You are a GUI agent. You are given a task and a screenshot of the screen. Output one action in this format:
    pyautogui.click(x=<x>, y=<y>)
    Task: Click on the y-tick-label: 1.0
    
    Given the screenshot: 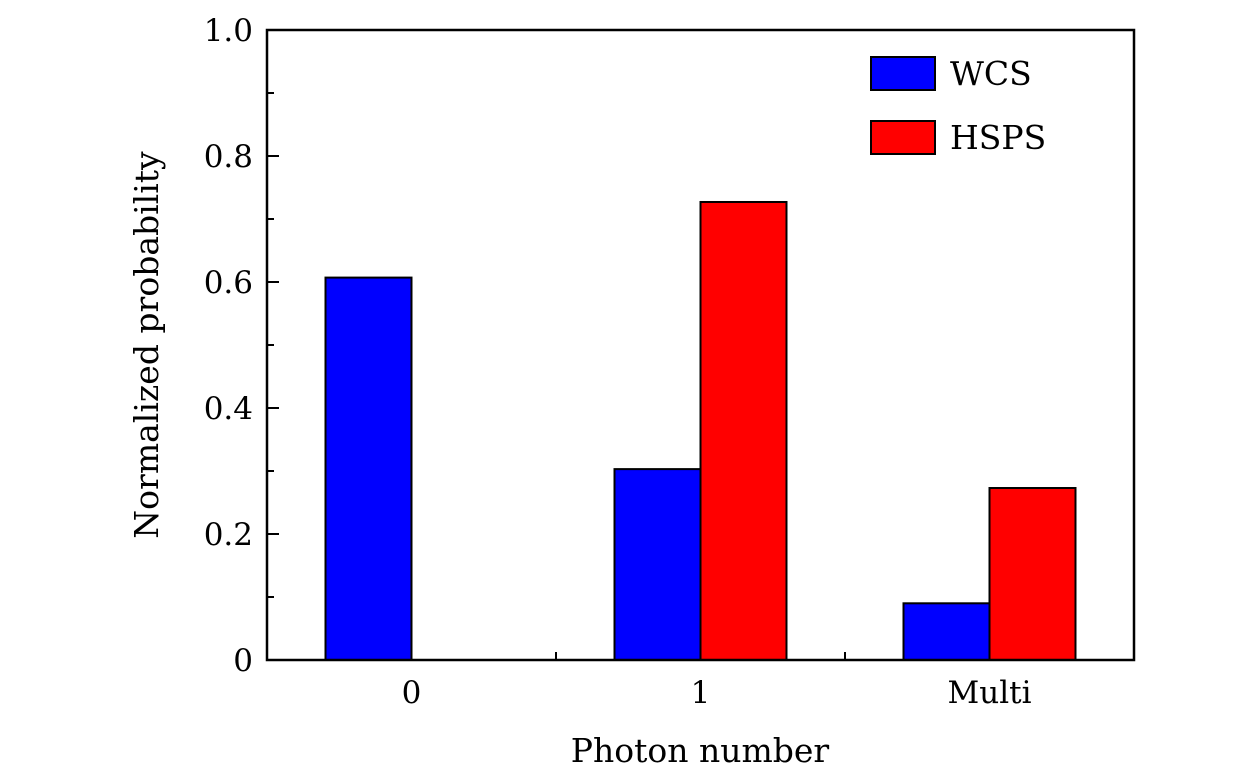 What is the action you would take?
    pyautogui.click(x=228, y=31)
    